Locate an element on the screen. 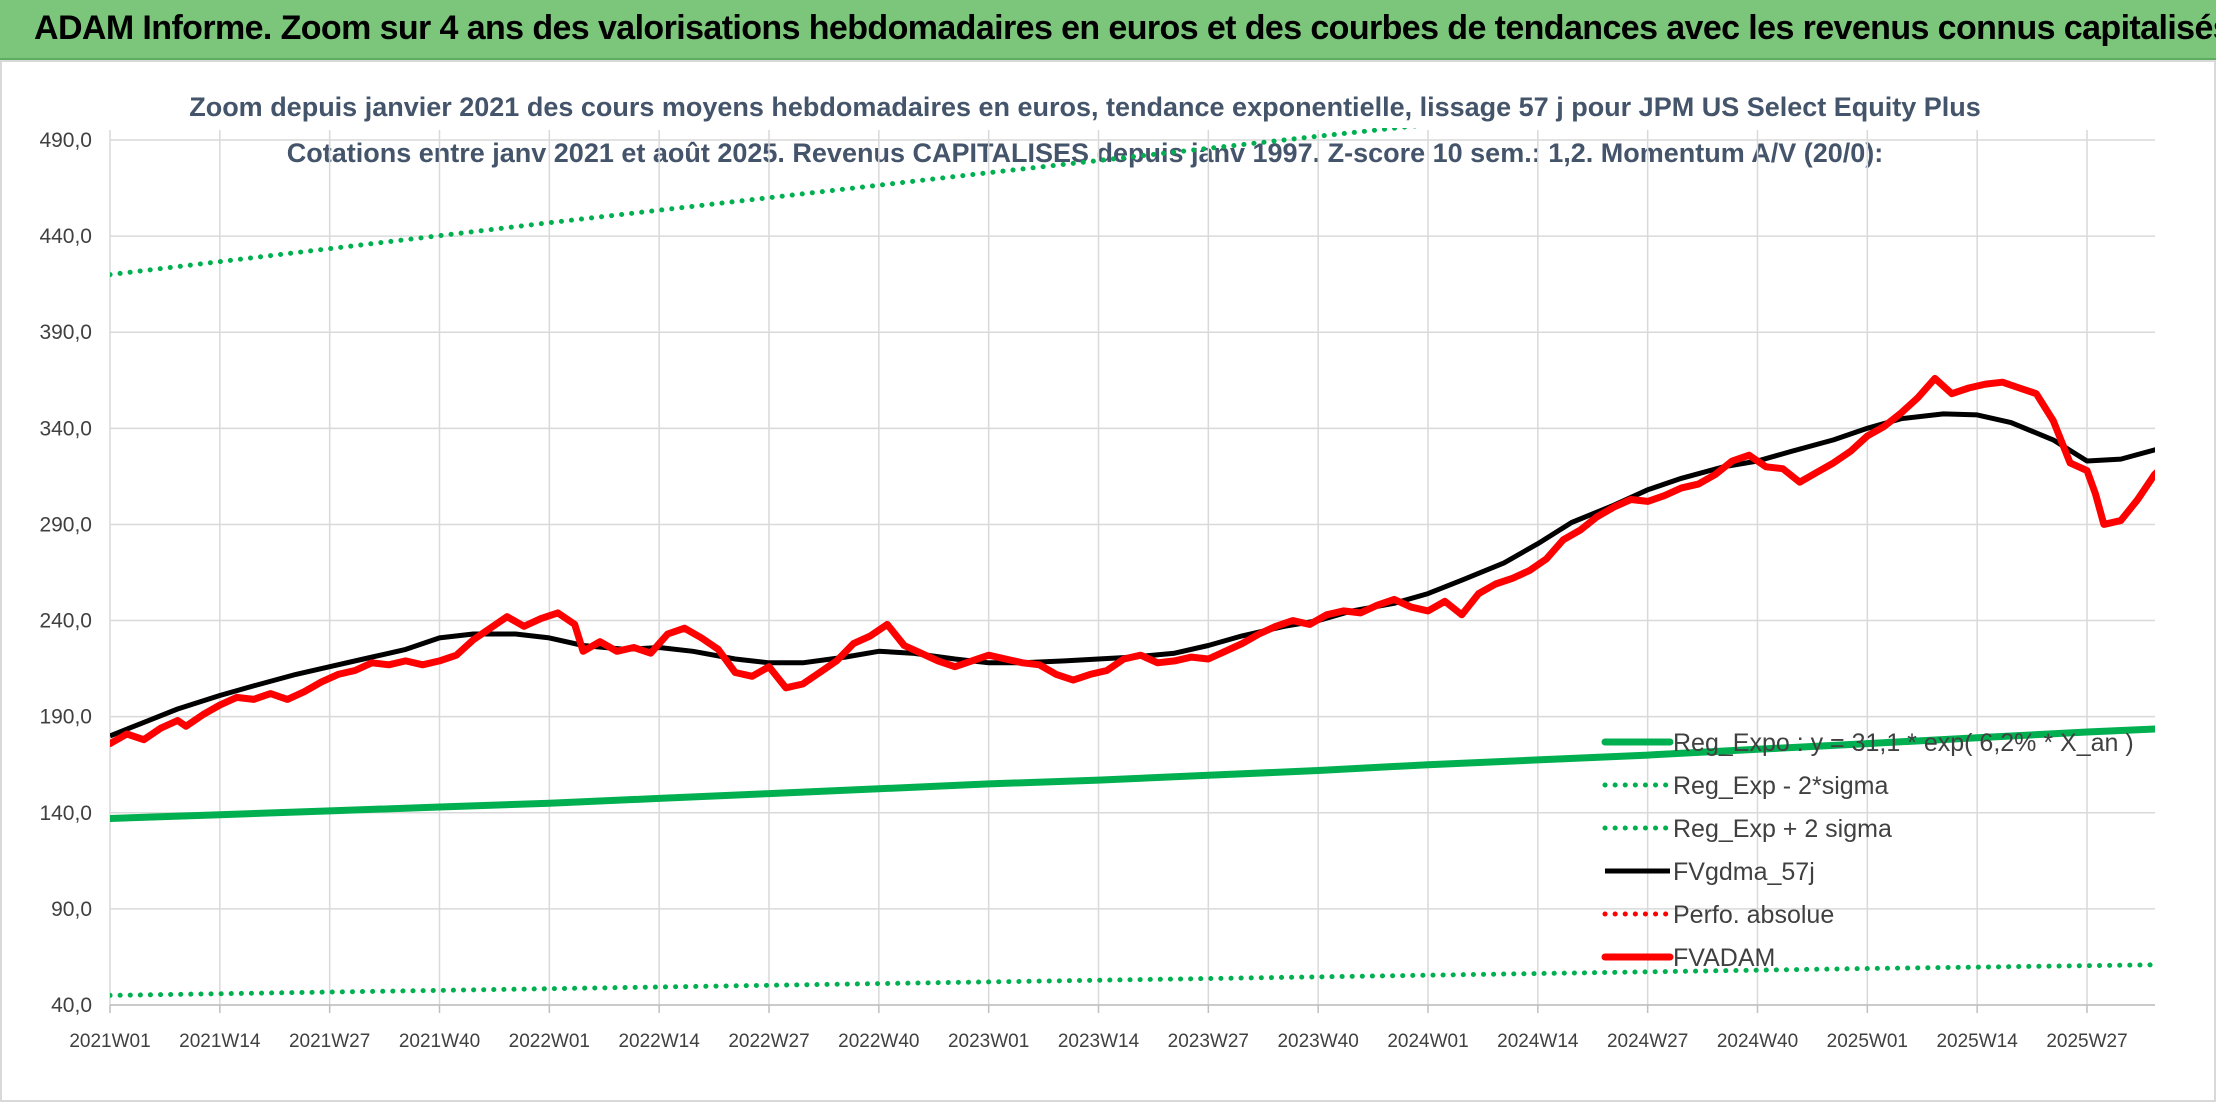 The width and height of the screenshot is (2216, 1102). x-tick-label: 2025W14 is located at coordinates (1977, 1041).